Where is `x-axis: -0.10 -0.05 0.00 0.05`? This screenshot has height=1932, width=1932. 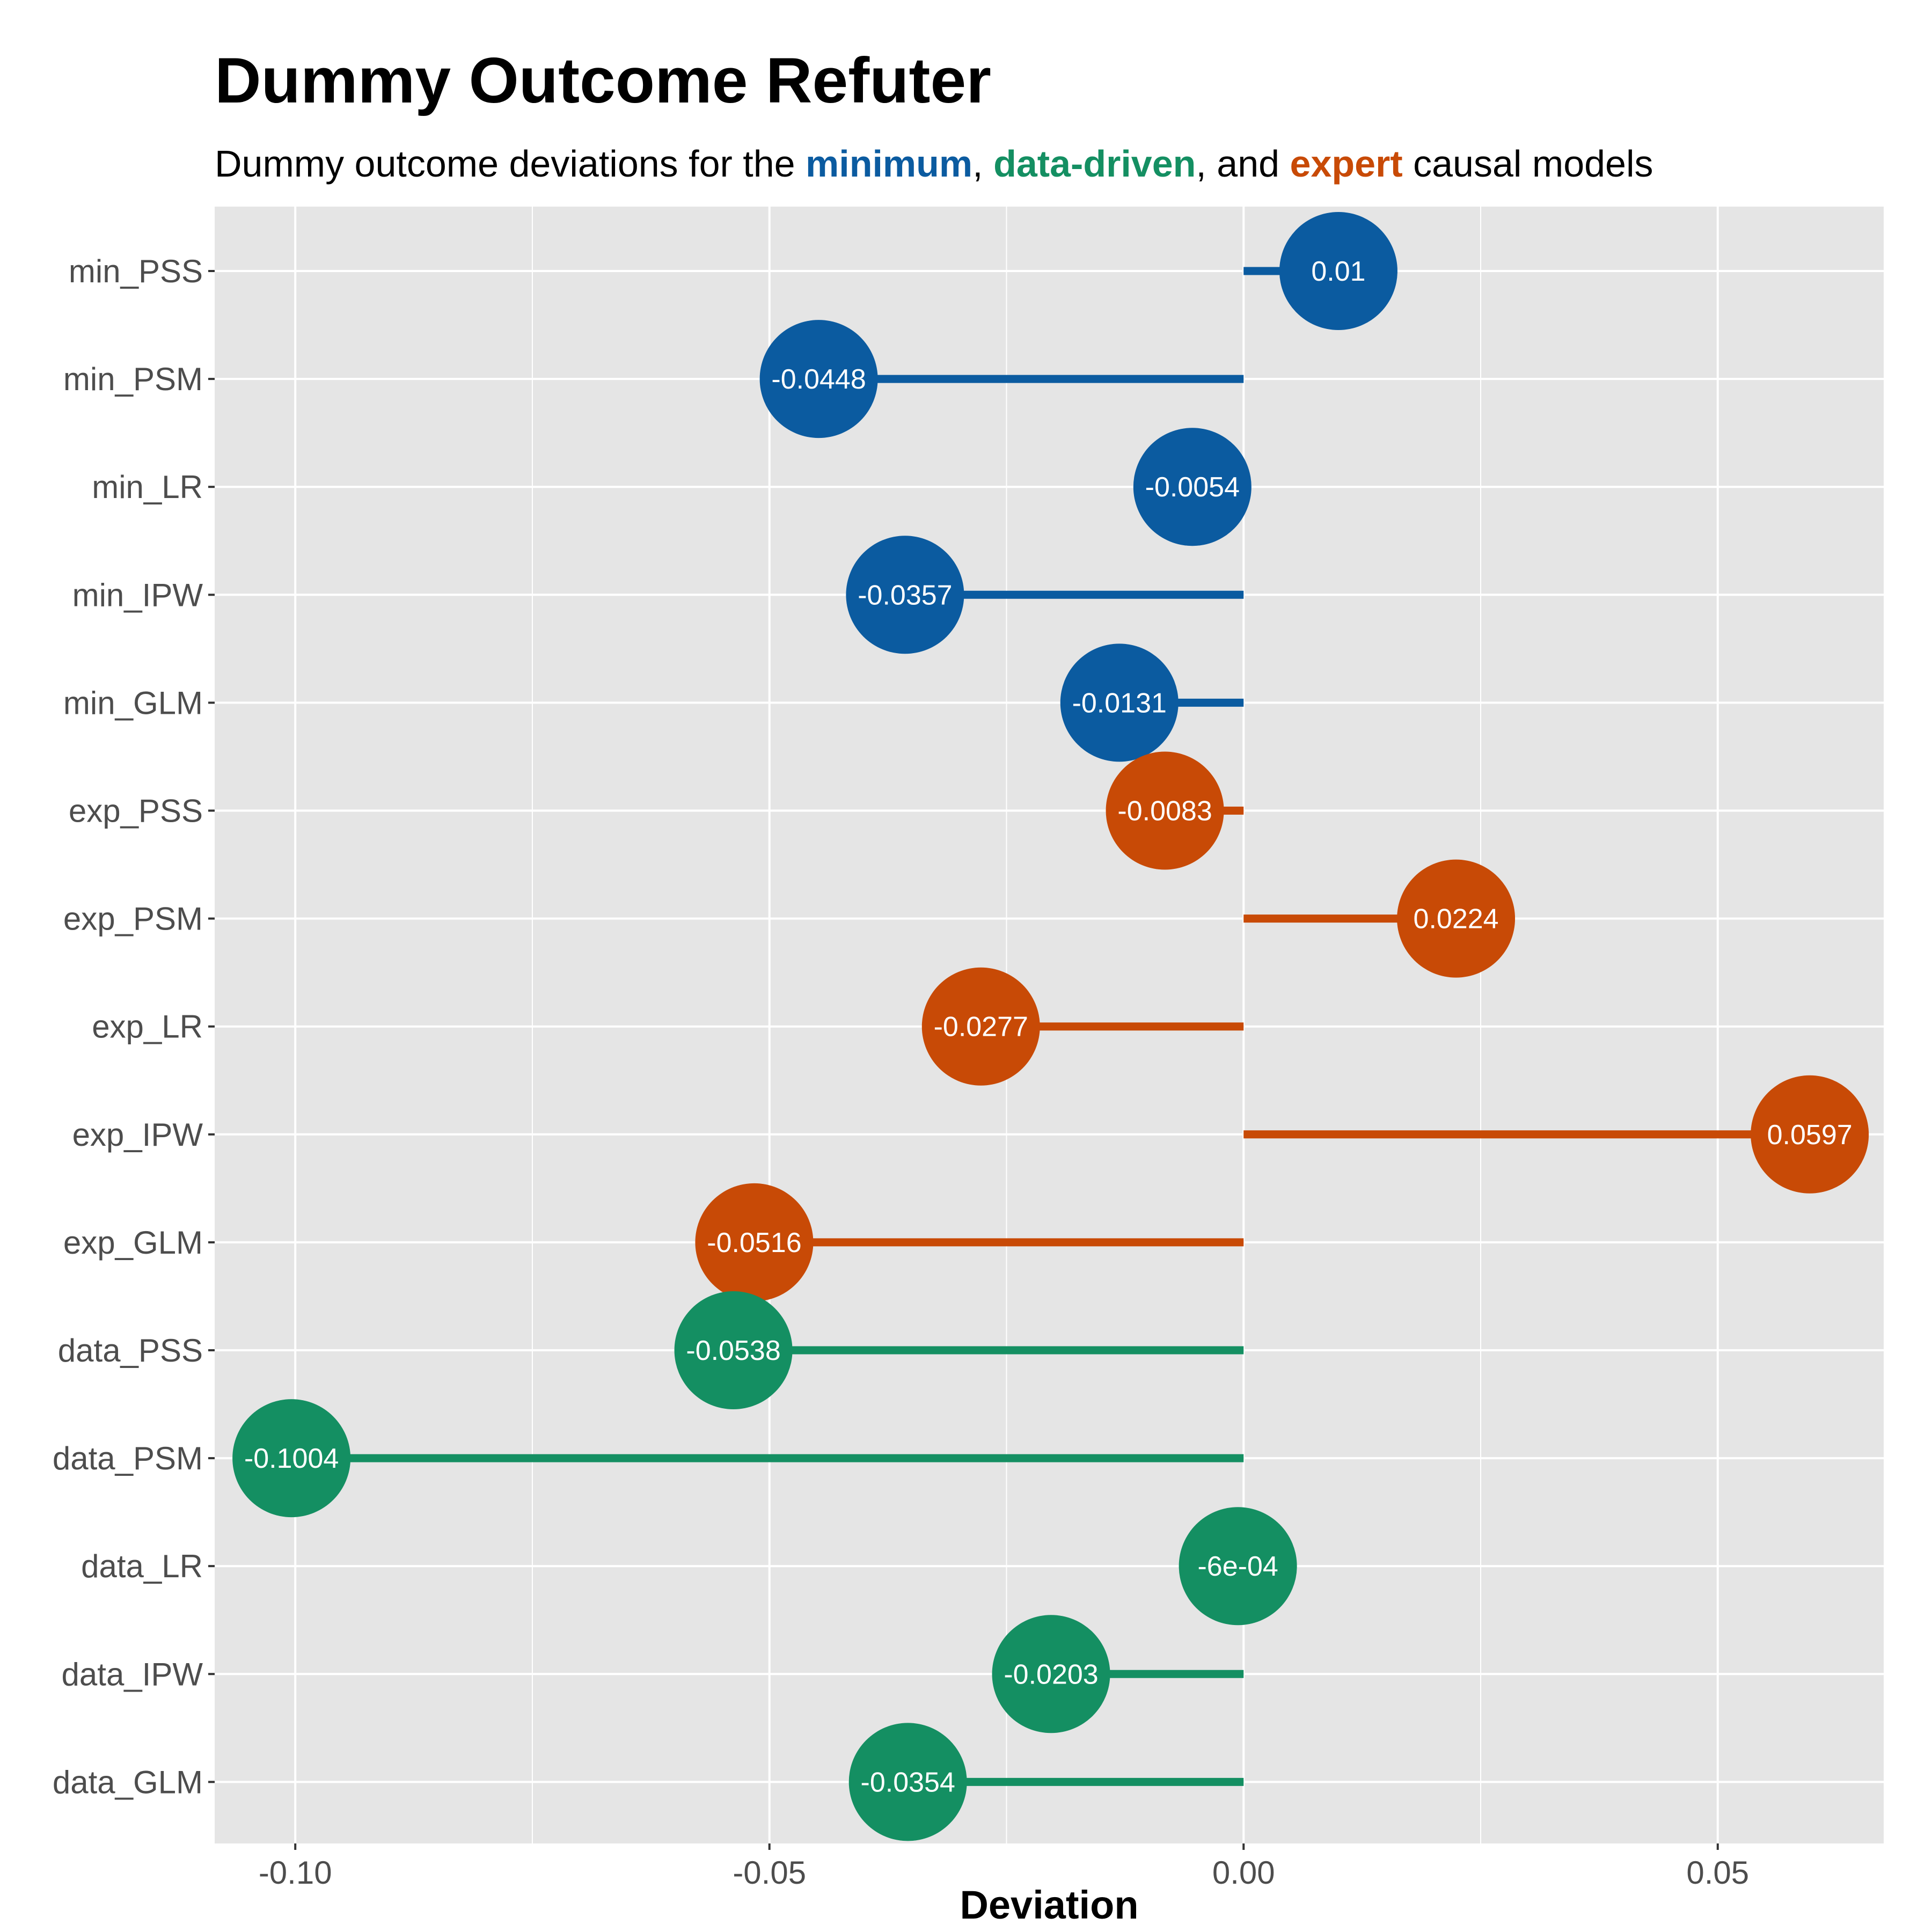 x-axis: -0.10 -0.05 0.00 0.05 is located at coordinates (1004, 1867).